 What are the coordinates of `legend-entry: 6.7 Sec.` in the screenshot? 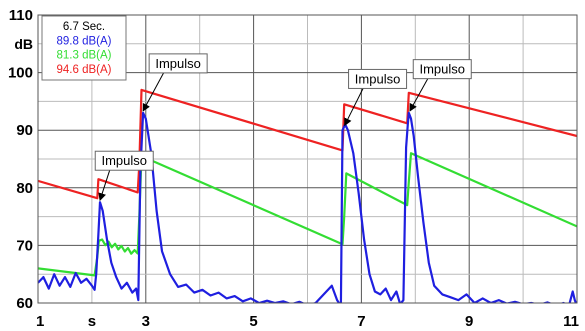 It's located at (84, 27).